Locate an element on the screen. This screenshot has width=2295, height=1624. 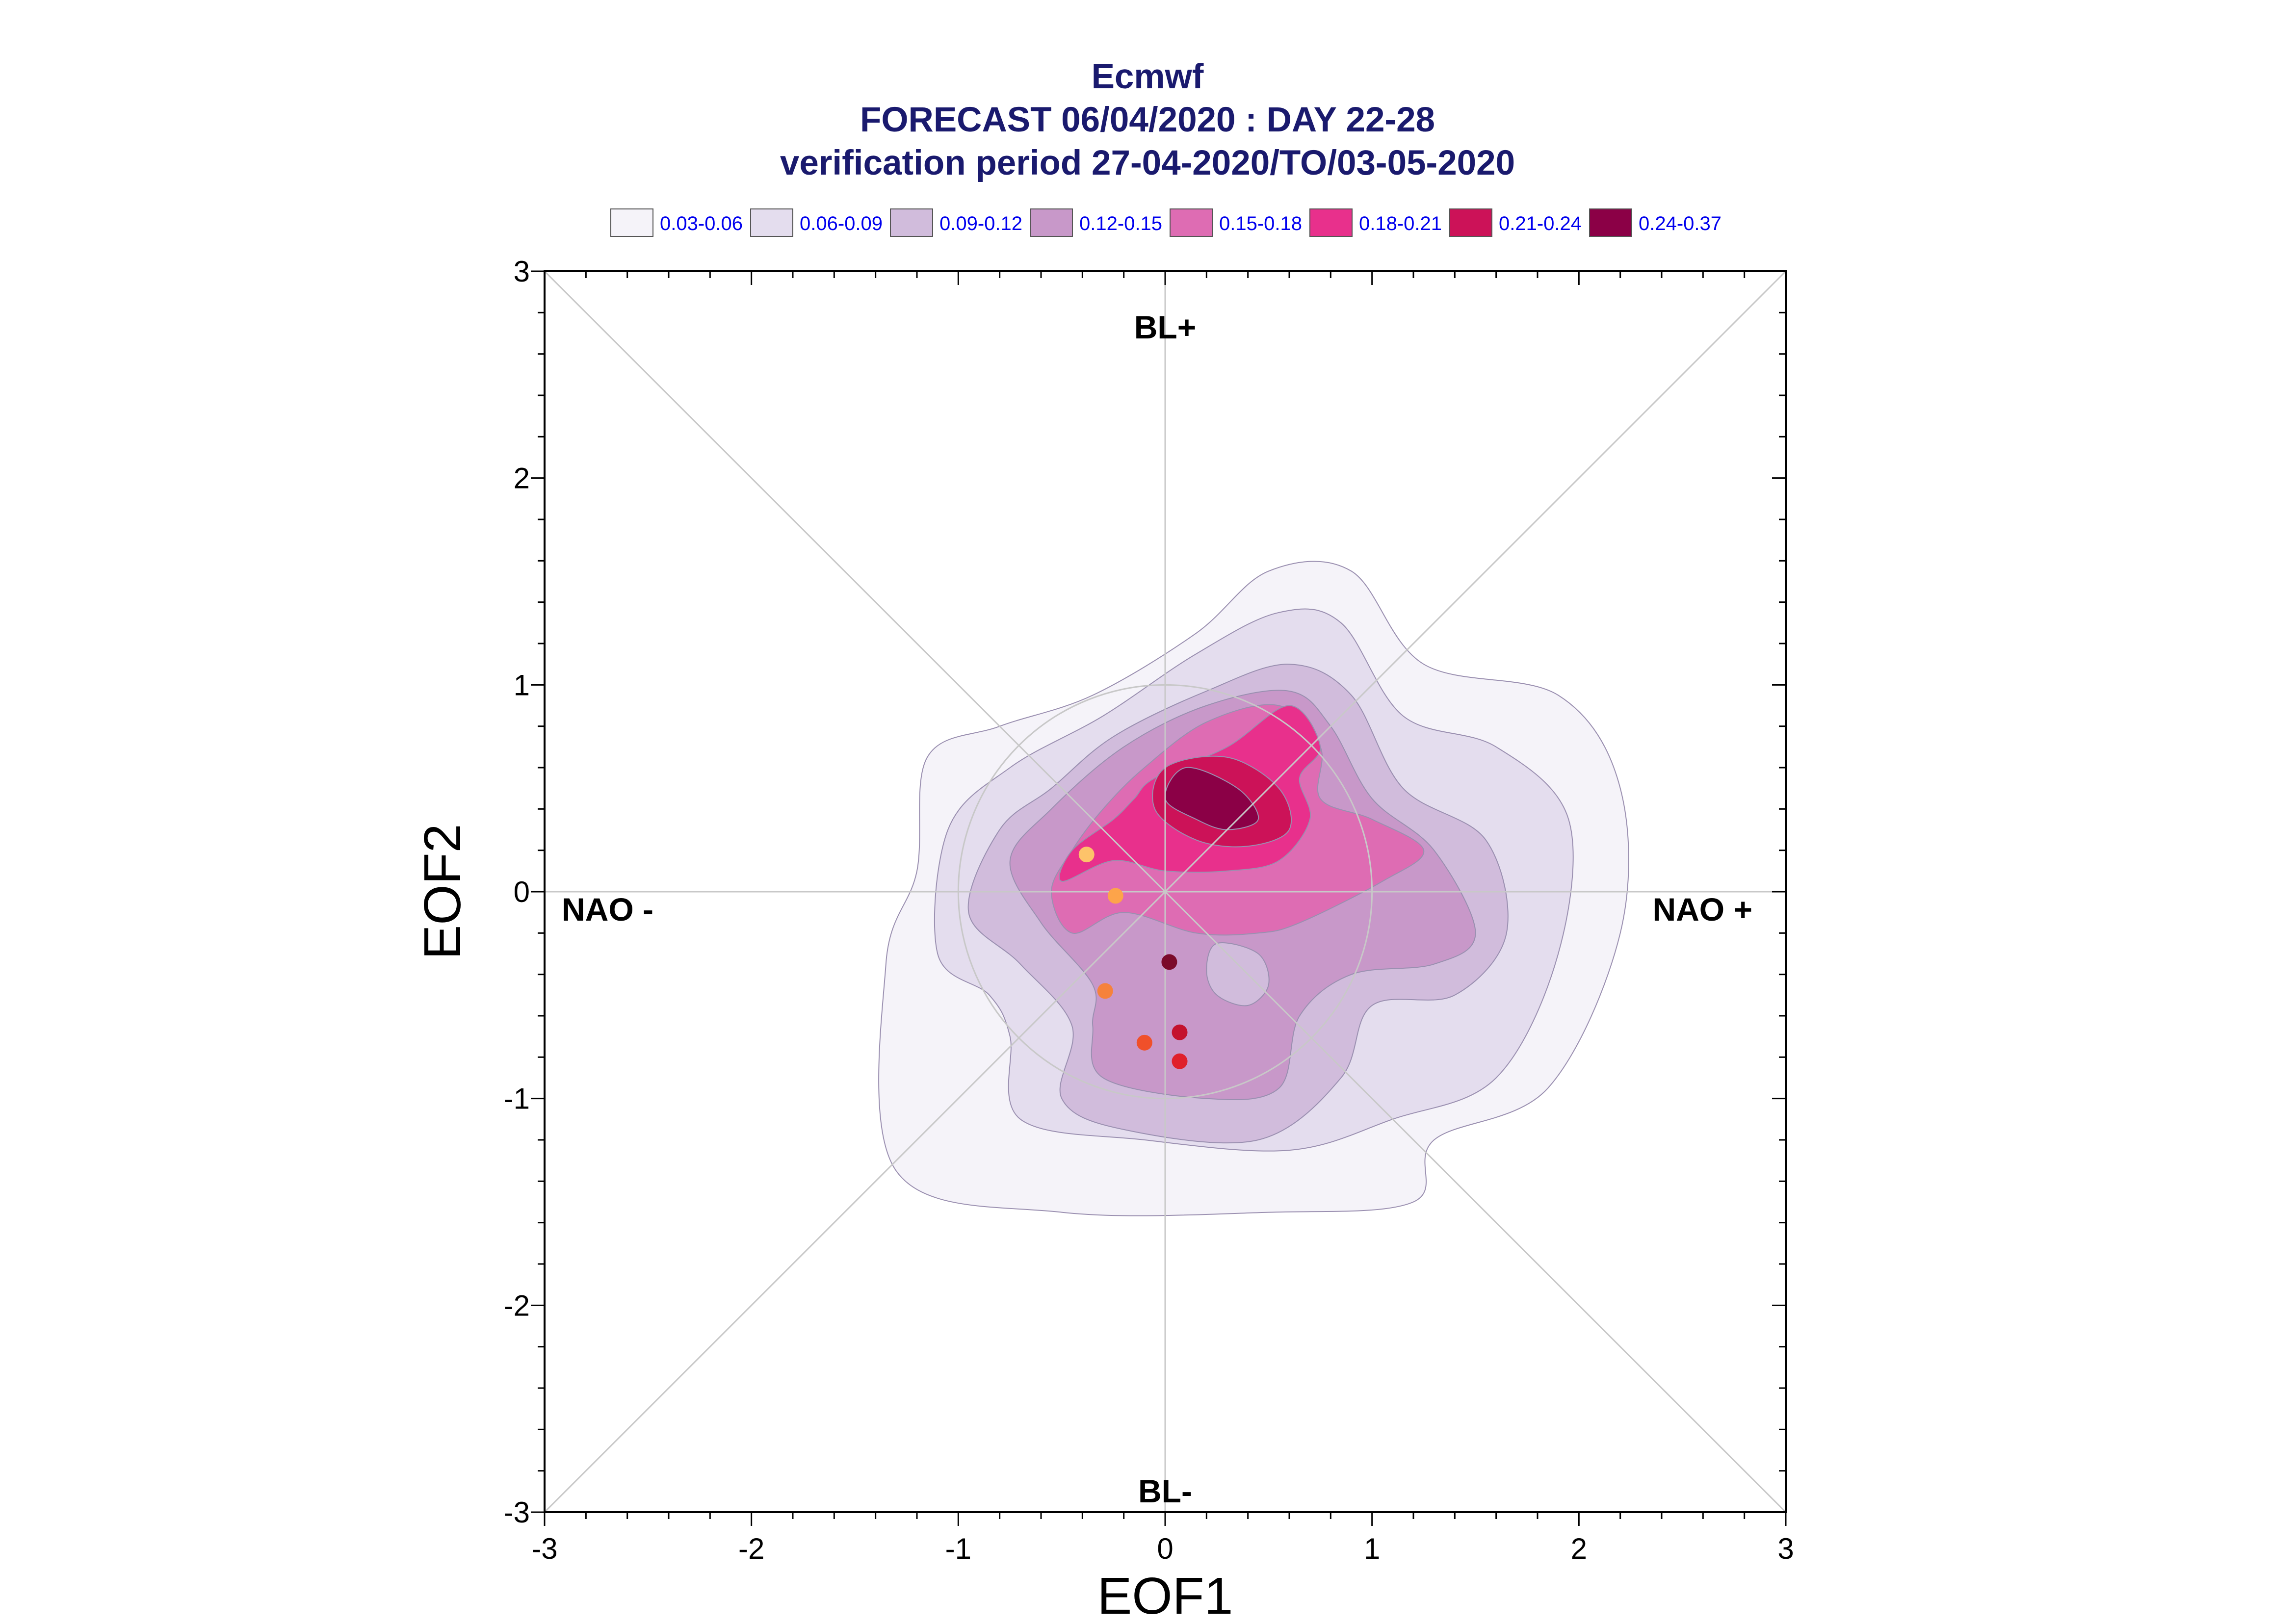
region-label-bottom: BL- is located at coordinates (1165, 1491).